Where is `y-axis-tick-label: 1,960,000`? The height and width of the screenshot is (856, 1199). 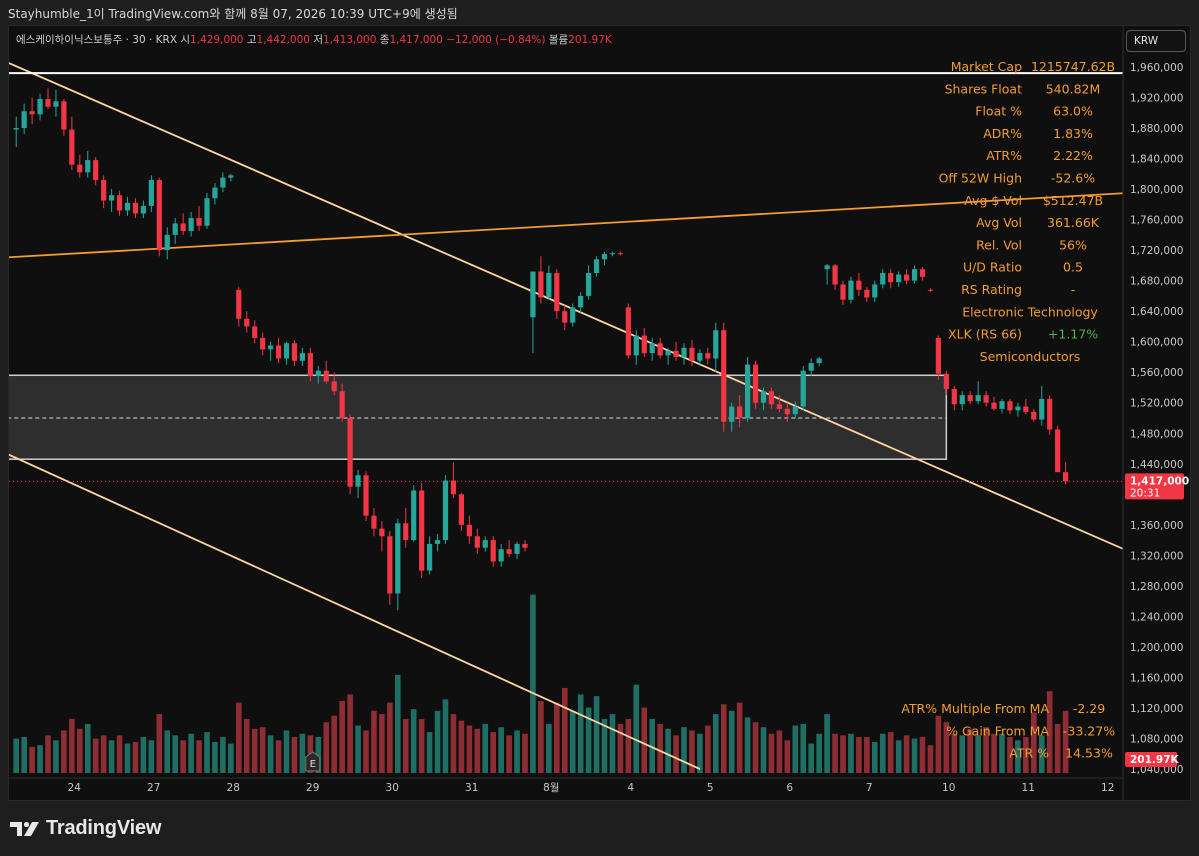
y-axis-tick-label: 1,960,000 is located at coordinates (1156, 68).